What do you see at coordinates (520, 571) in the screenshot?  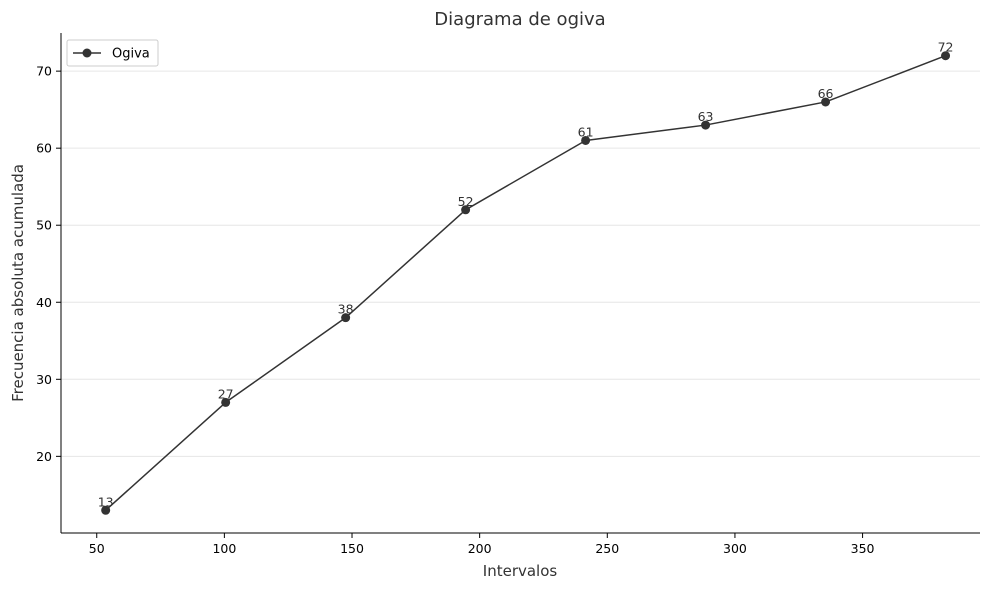 I see `x-axis-label: Intervalos` at bounding box center [520, 571].